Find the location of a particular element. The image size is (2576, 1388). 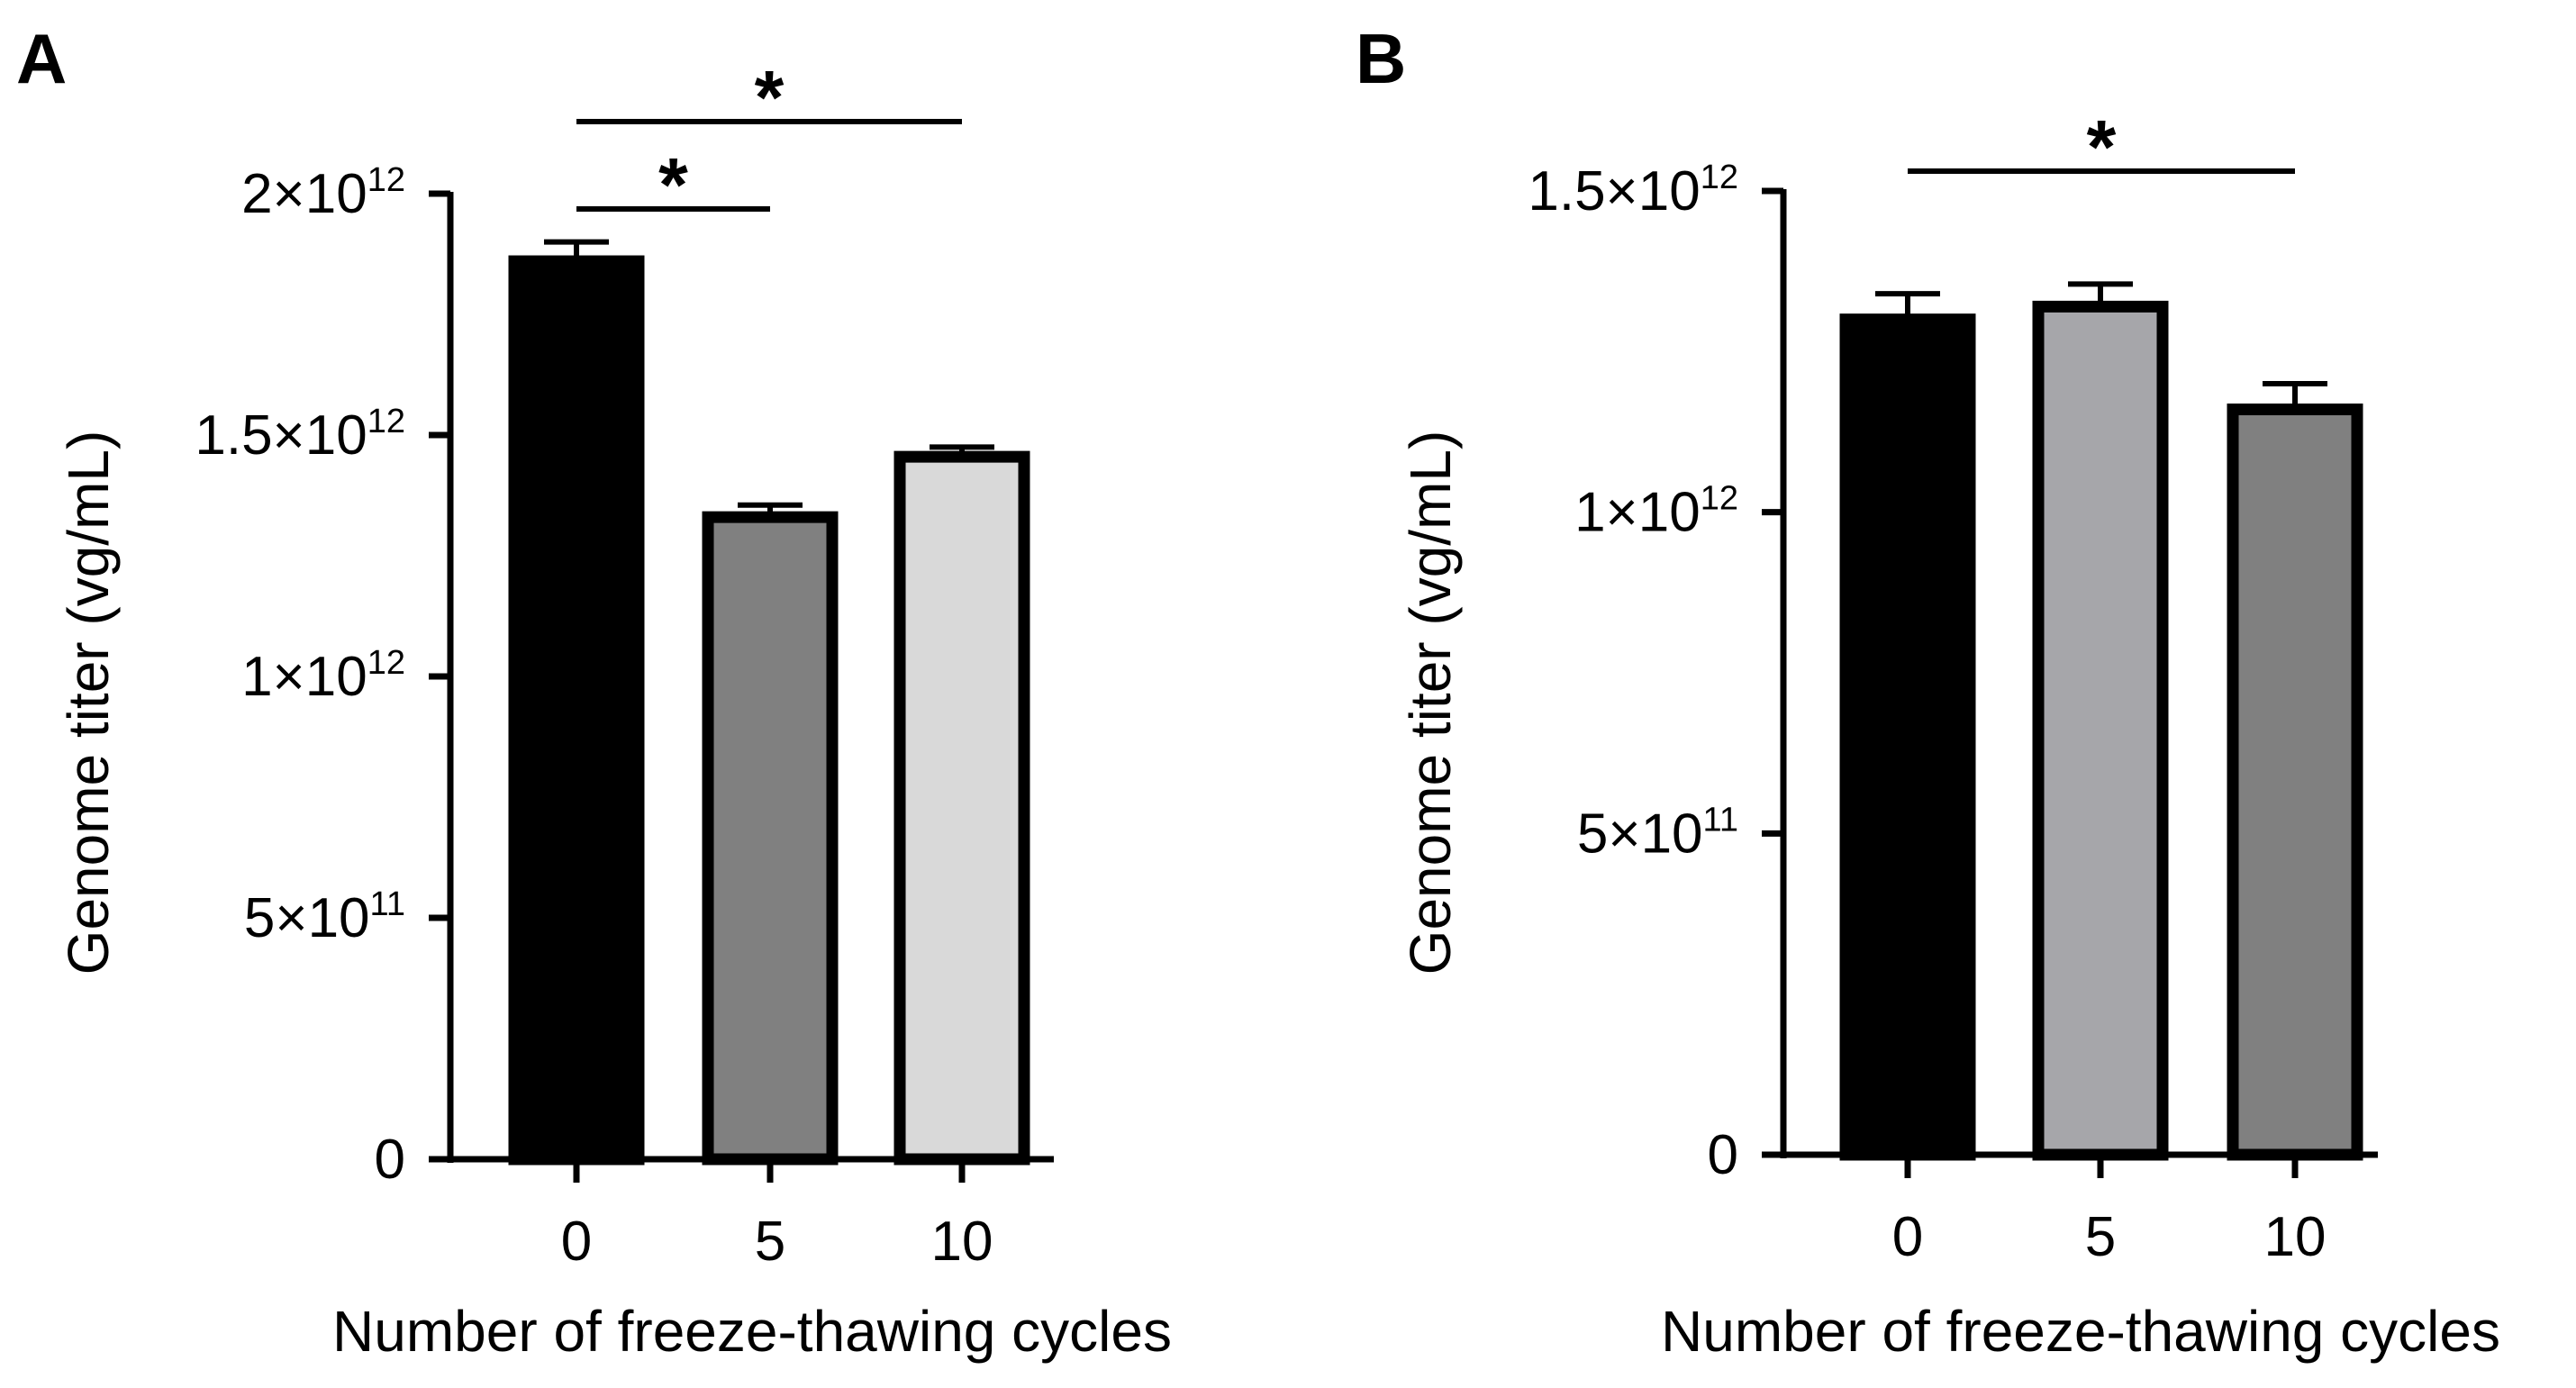

panel-letter-b: B is located at coordinates (1381, 59).